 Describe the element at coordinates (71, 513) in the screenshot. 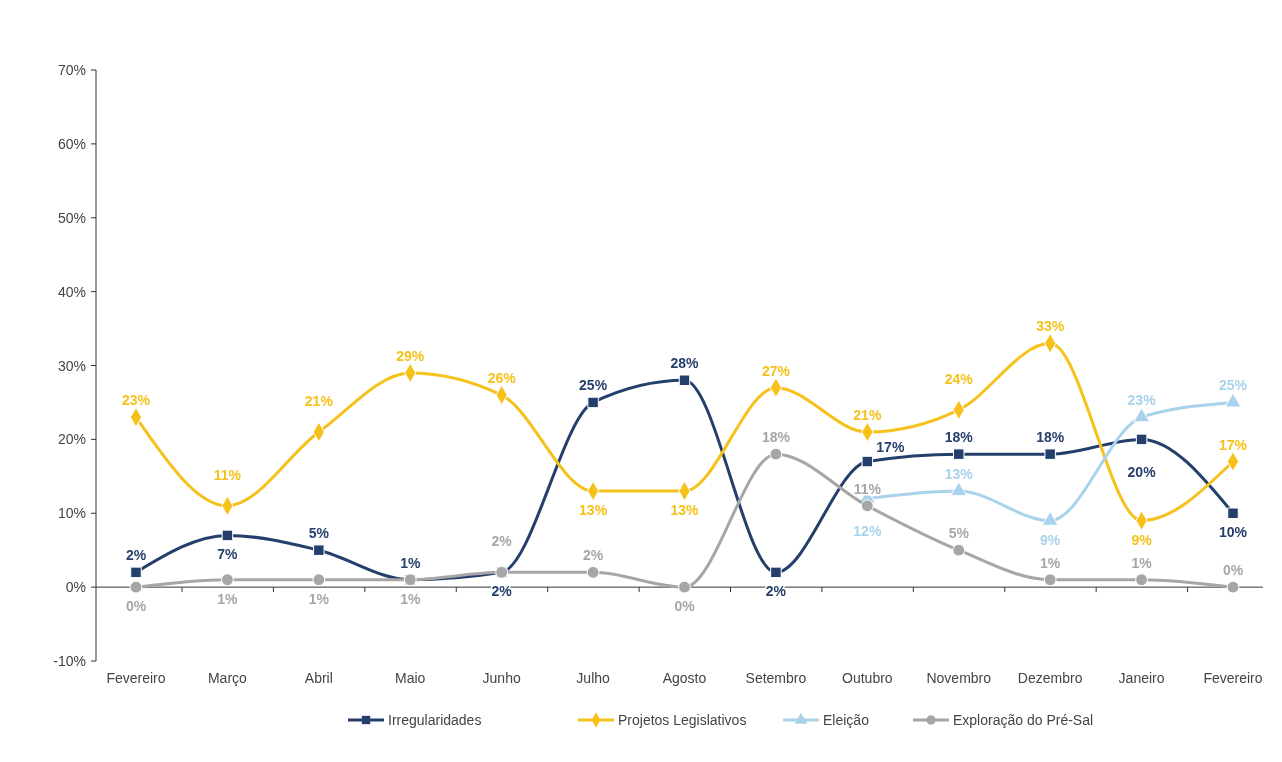

I see `y-tick-label: 10%` at that location.